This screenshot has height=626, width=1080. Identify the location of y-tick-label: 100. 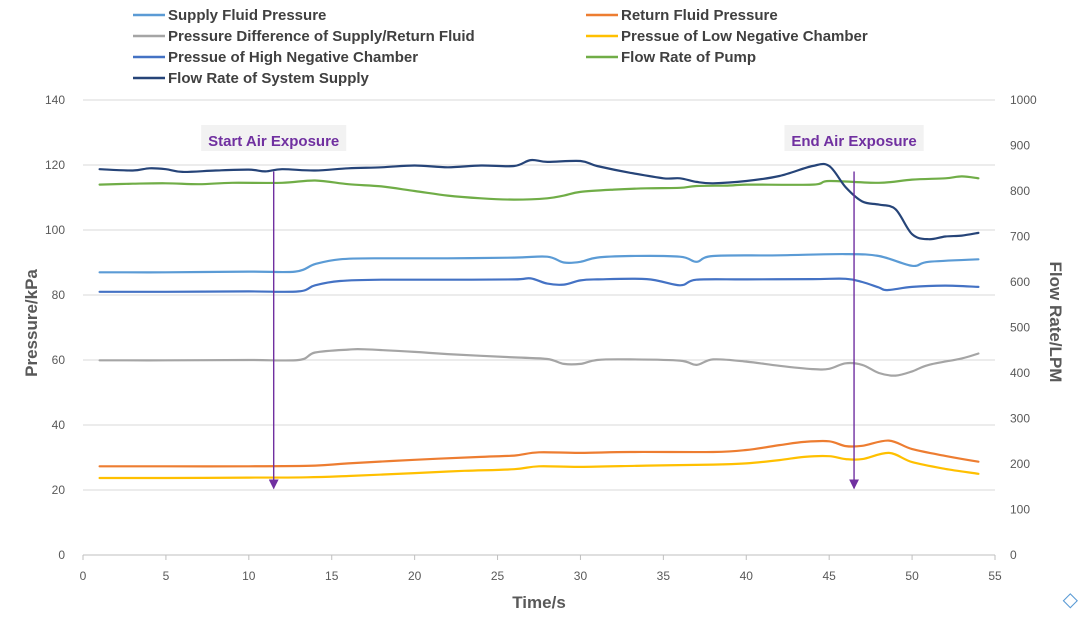
(55, 230).